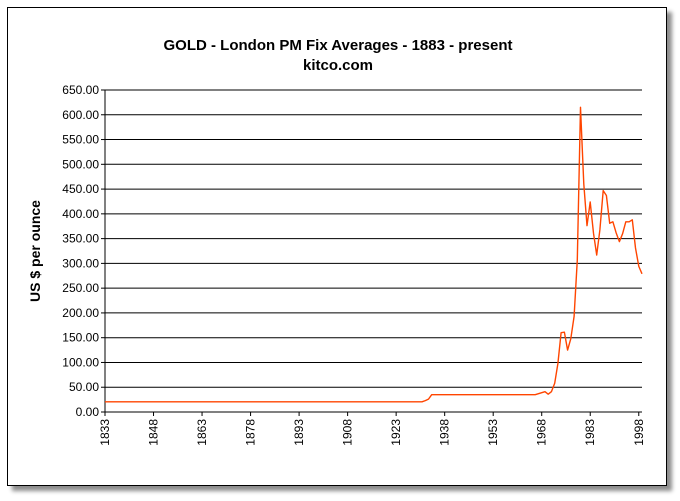 The image size is (680, 501). Describe the element at coordinates (84, 387) in the screenshot. I see `y-tick-label: 50.00` at that location.